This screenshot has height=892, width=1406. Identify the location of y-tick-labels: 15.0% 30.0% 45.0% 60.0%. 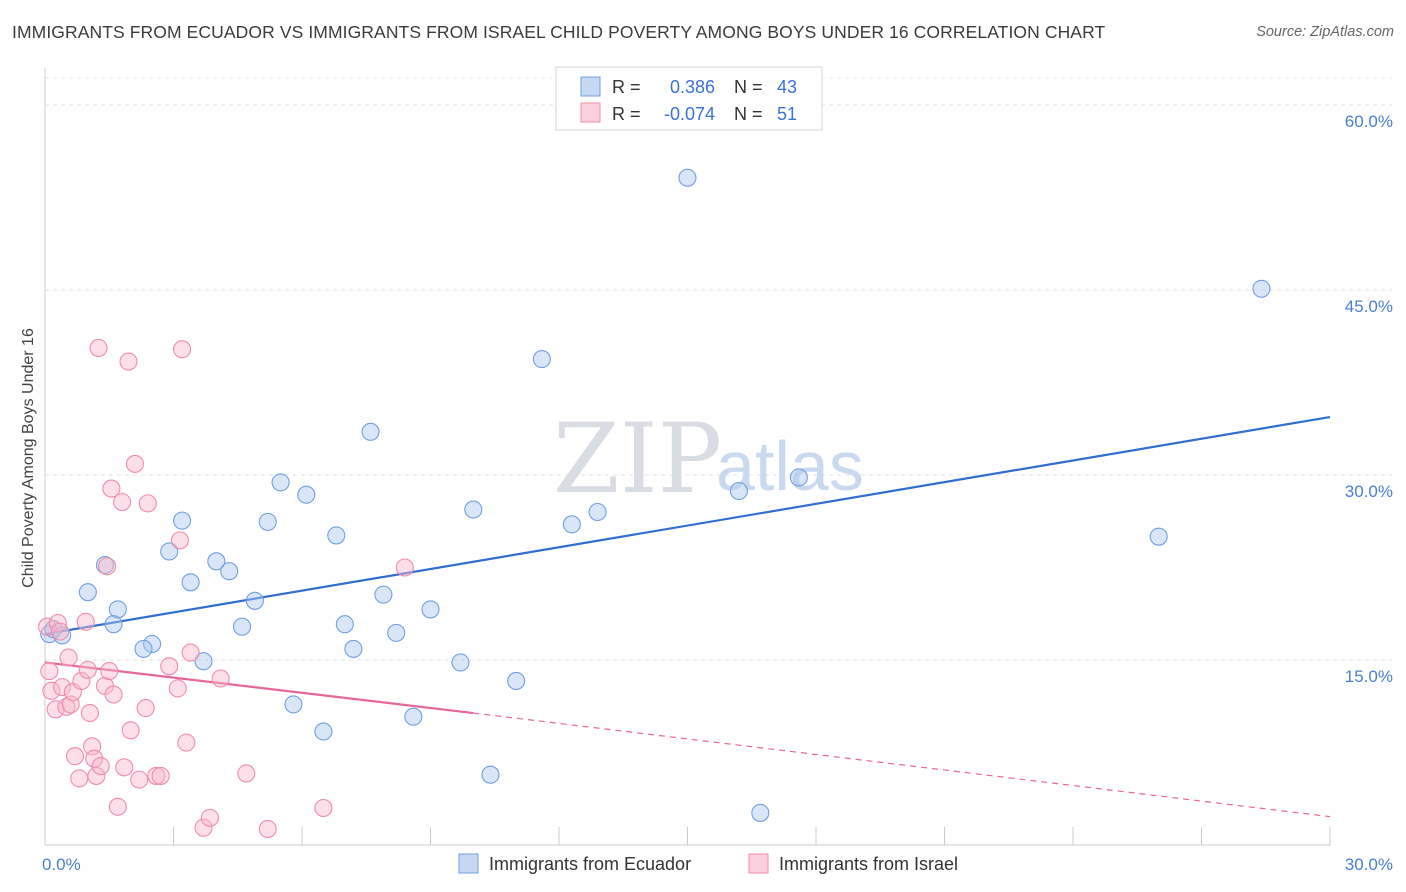
(1369, 399).